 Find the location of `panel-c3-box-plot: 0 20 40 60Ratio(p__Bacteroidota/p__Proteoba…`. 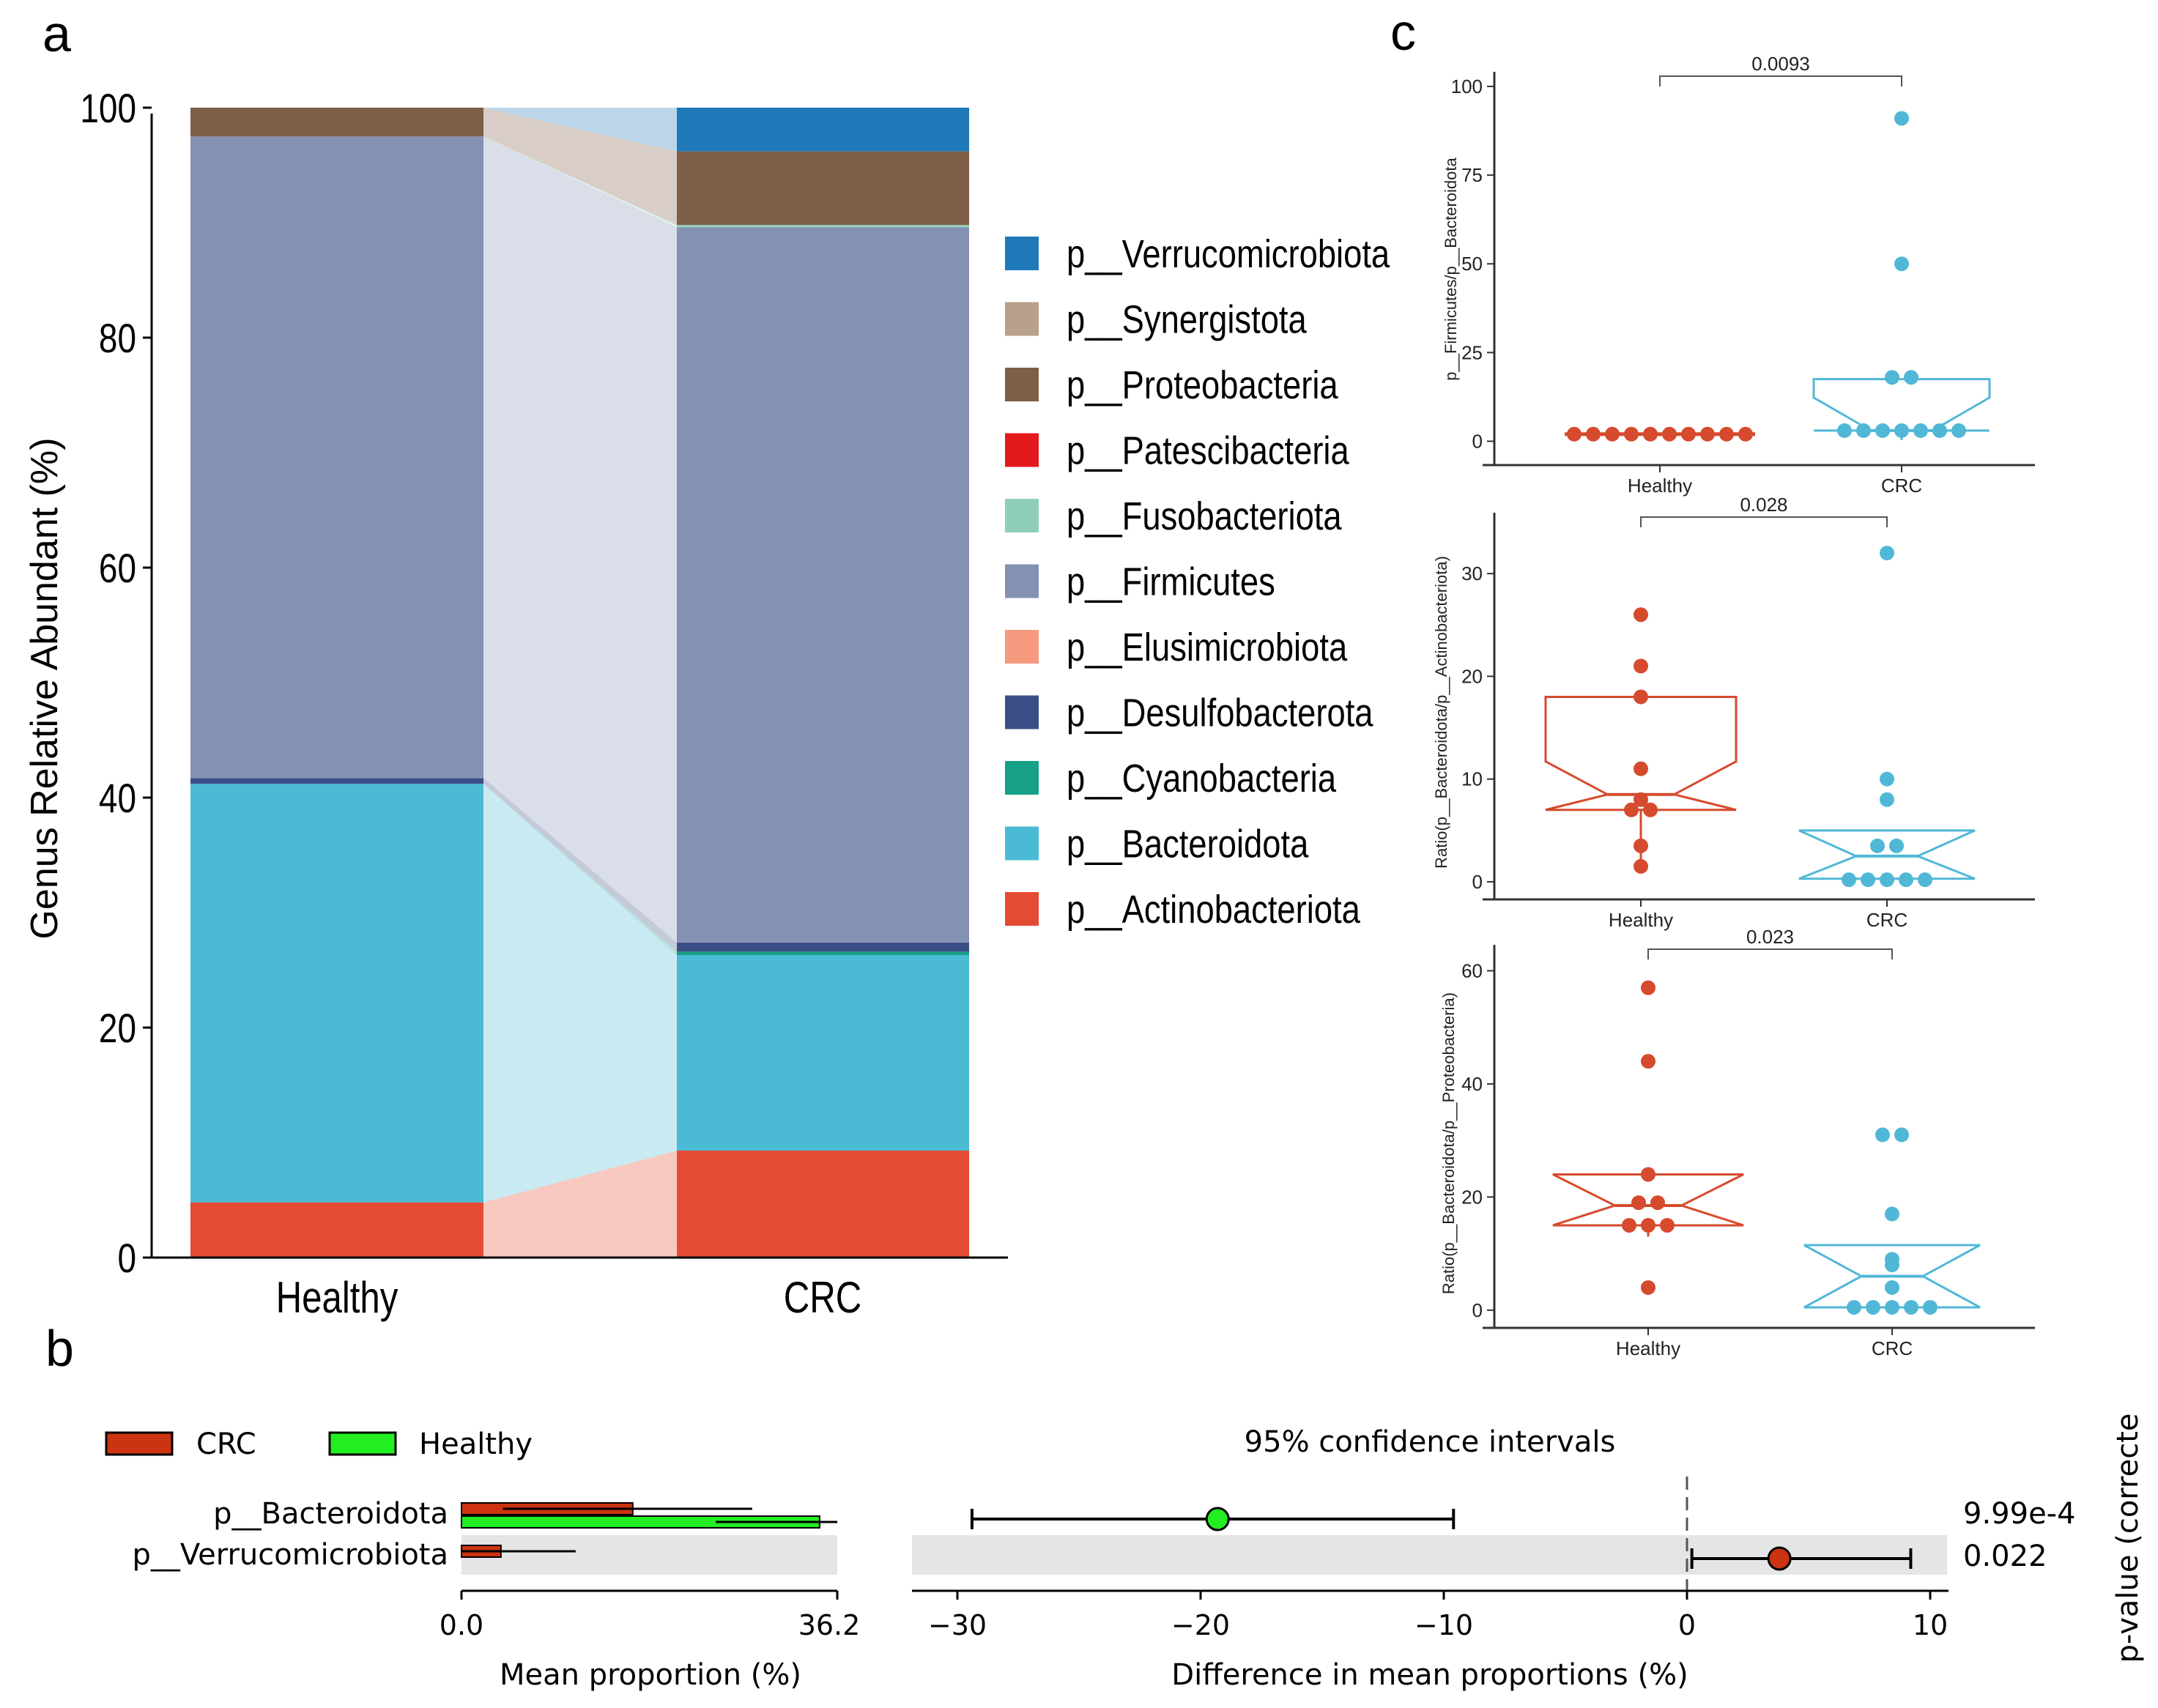

panel-c3-box-plot: 0 20 40 60Ratio(p__Bacteroidota/p__Proteoba… is located at coordinates (1737, 1142).